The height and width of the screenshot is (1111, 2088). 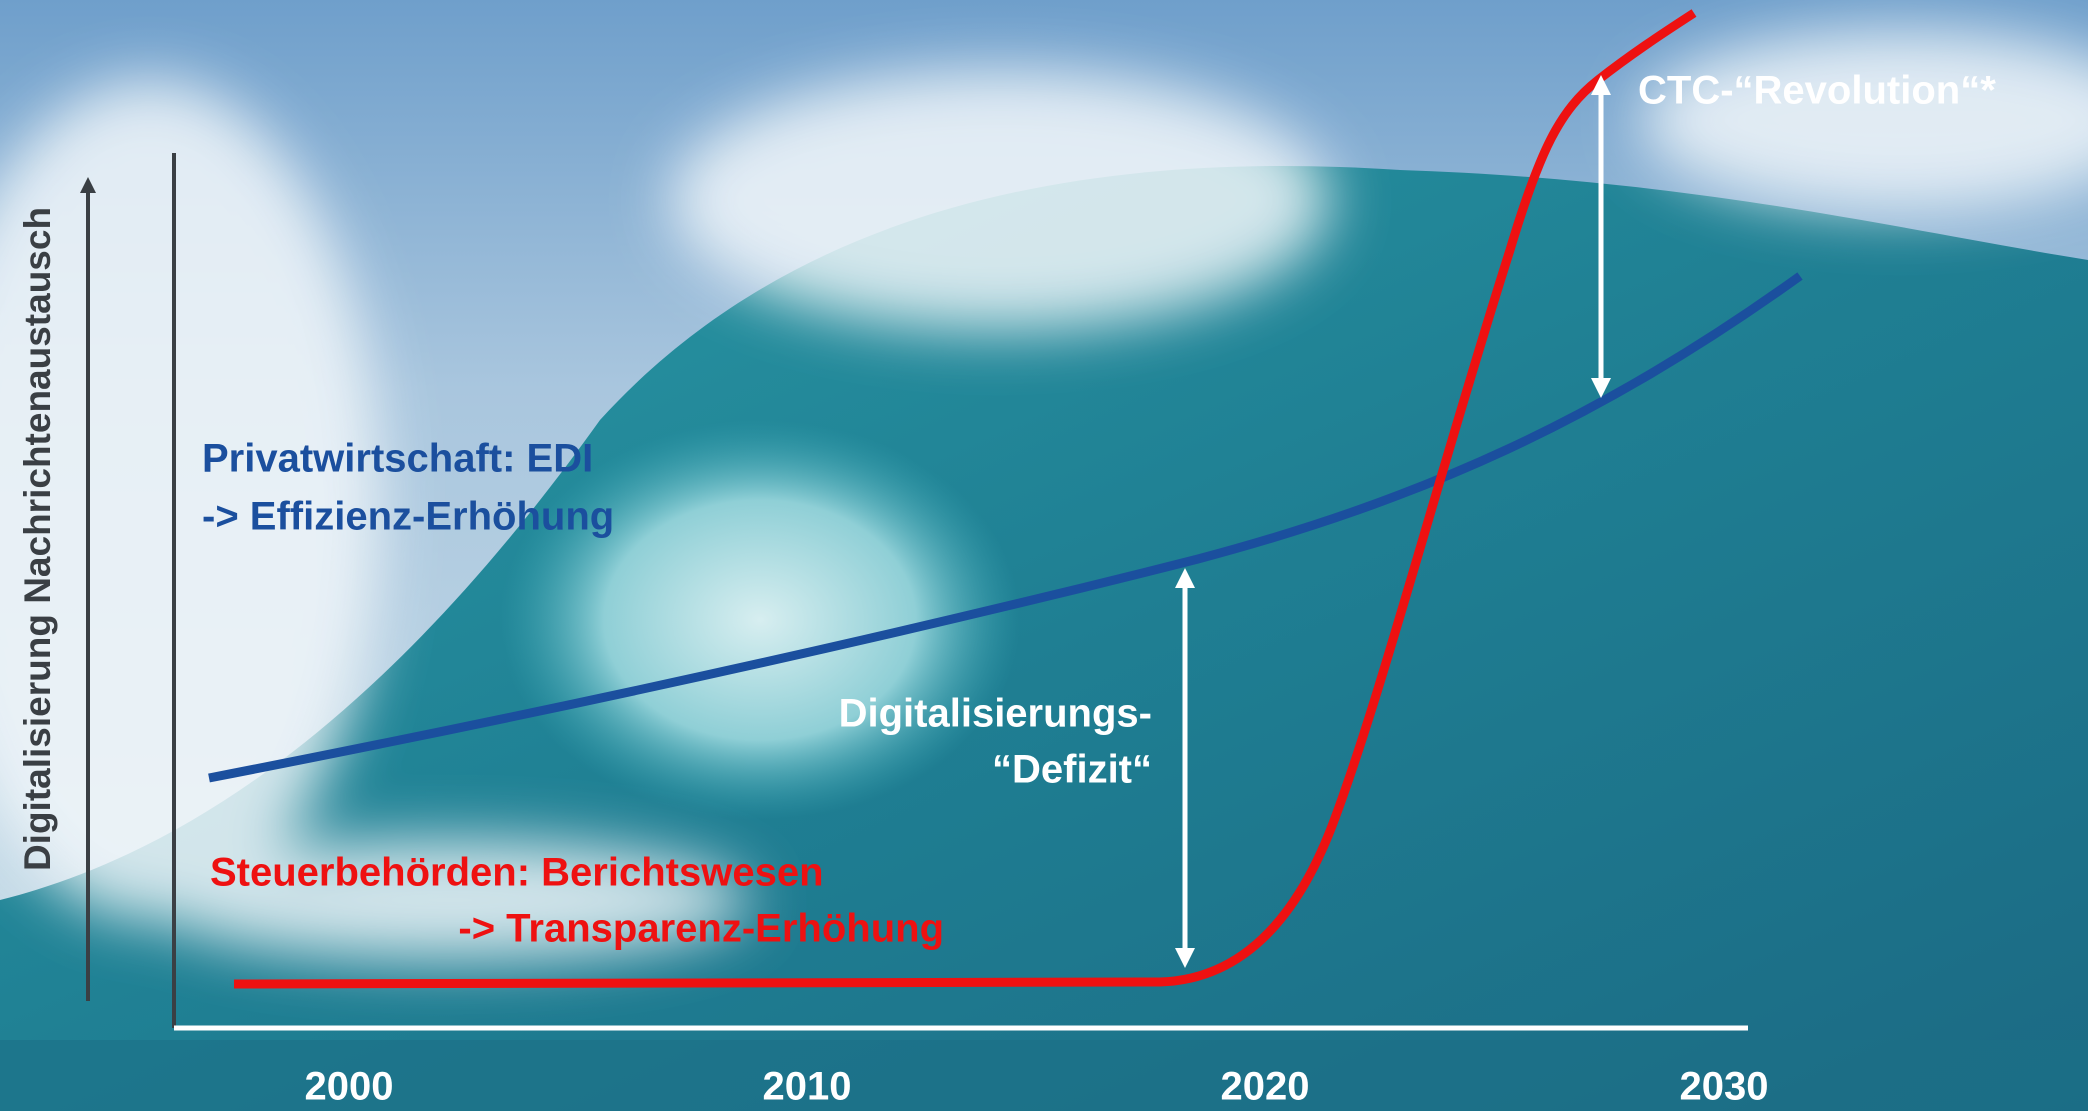 I want to click on private-label: -> Effizienz-Erhöhung, so click(x=408, y=517).